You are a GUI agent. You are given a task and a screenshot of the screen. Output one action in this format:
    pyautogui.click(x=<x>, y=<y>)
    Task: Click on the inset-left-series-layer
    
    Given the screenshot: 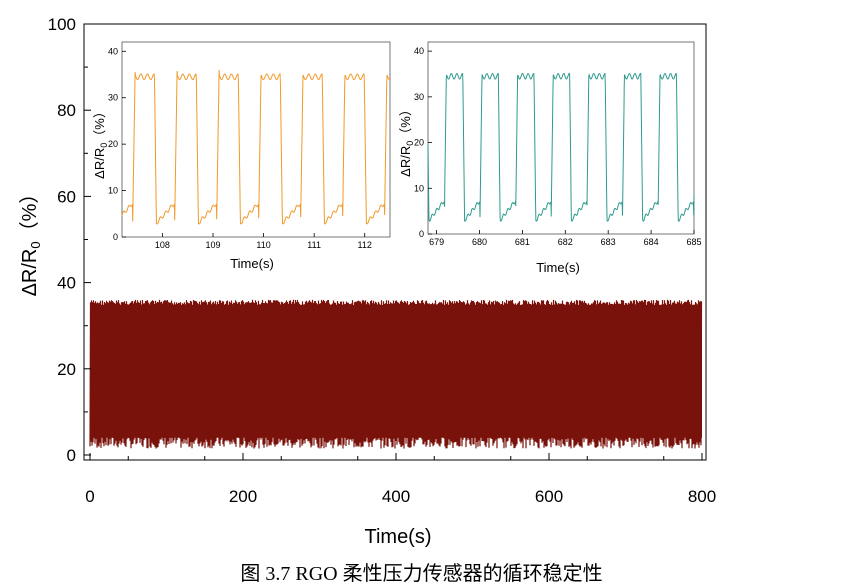 What is the action you would take?
    pyautogui.click(x=256, y=147)
    